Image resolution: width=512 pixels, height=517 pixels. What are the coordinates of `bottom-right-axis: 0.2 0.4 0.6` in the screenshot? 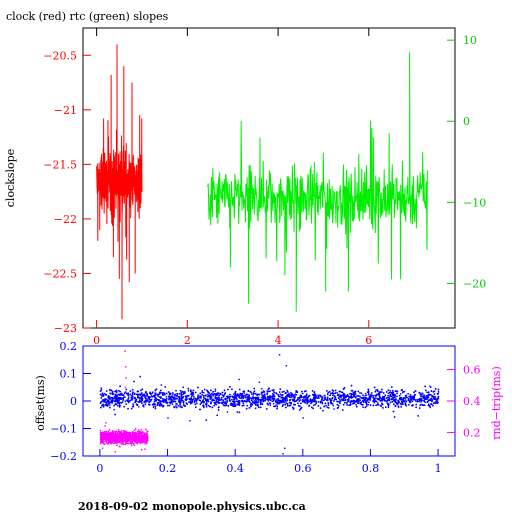 It's located at (464, 401).